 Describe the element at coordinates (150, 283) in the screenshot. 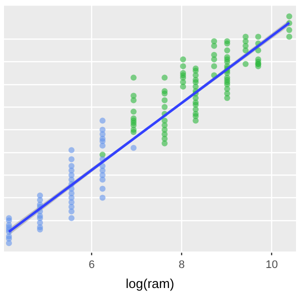

I see `x-axis-title: log(ram)` at that location.